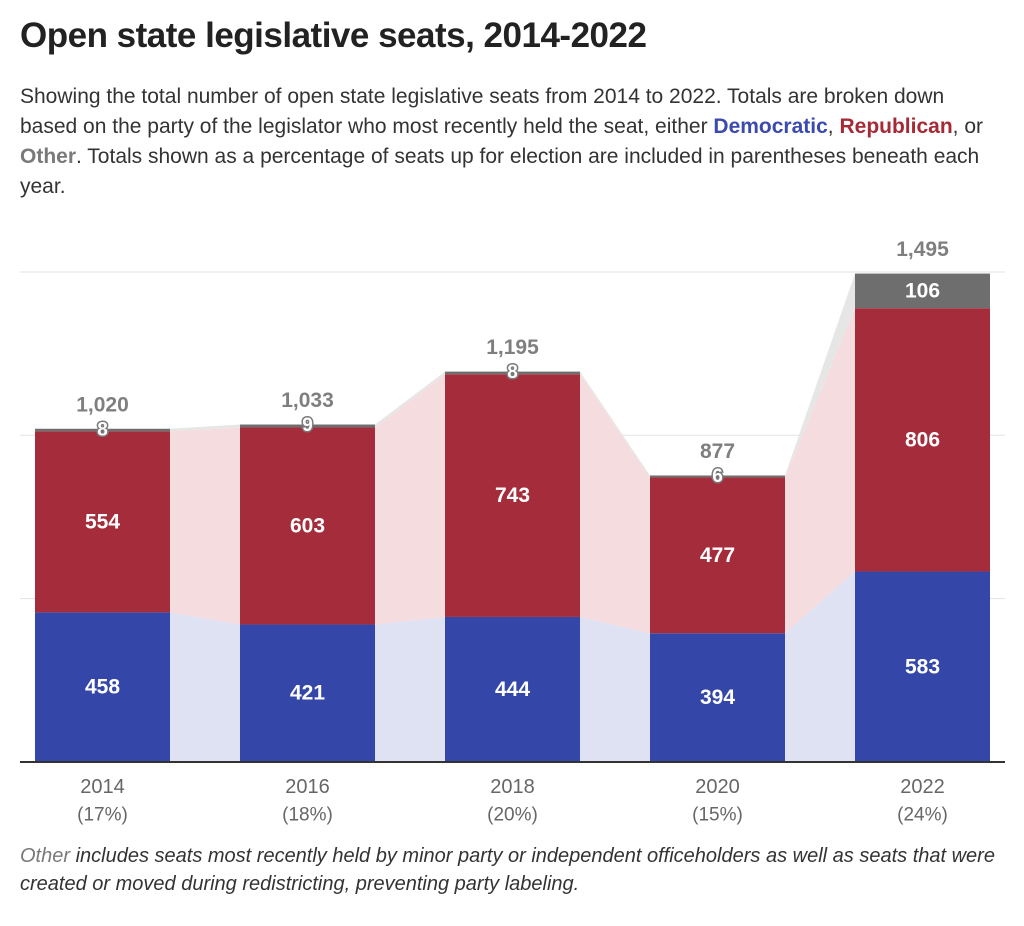 The image size is (1024, 926). I want to click on data-label-democratic-2022: 583, so click(922, 666).